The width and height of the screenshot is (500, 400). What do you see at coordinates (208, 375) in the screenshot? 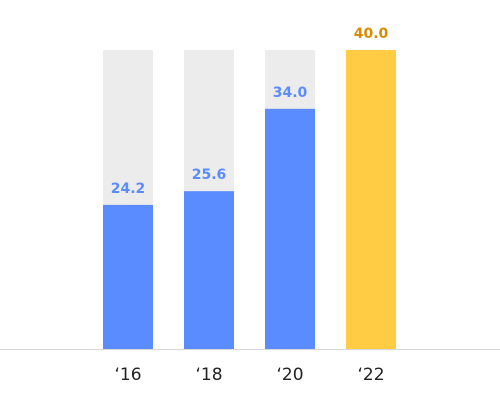
I see `x-tick-label: ‘18` at bounding box center [208, 375].